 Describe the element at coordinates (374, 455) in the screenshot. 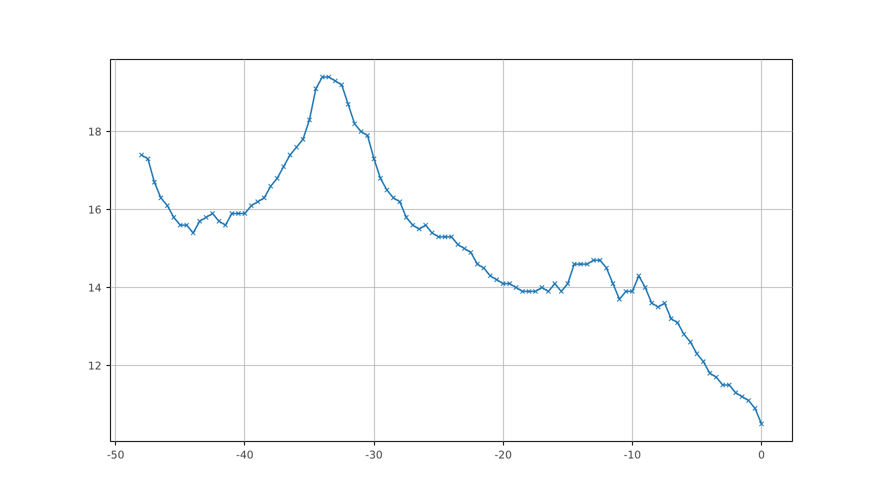

I see `x-tick-label: -30` at that location.